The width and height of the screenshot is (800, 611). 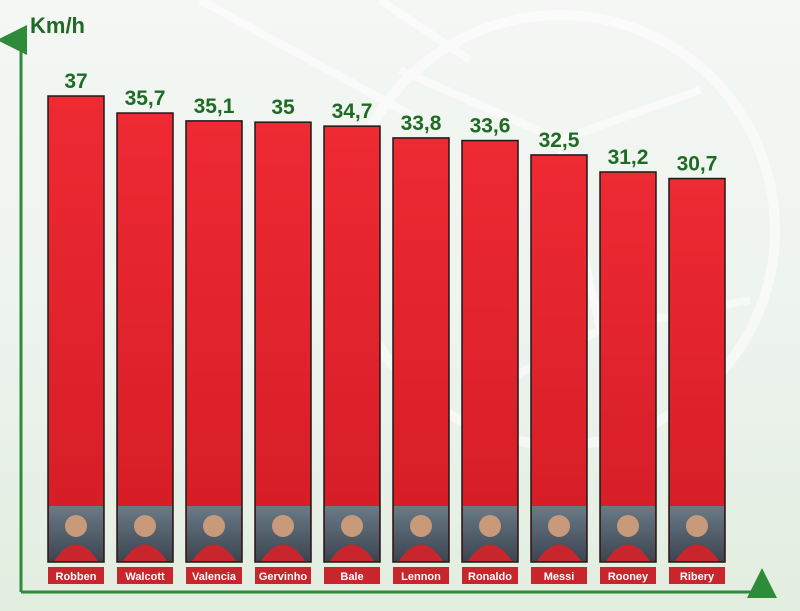 I want to click on category-label: Ronaldo, so click(x=490, y=577).